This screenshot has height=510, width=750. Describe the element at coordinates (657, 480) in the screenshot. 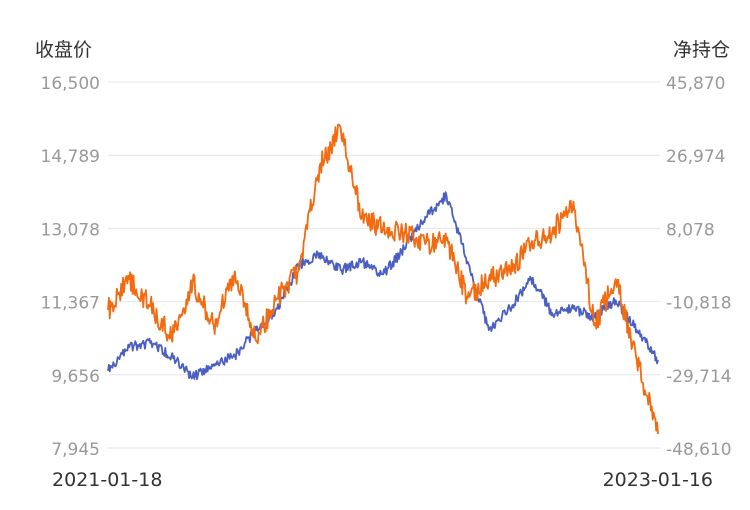

I see `x-axis-end-label: 2023-01-16` at that location.